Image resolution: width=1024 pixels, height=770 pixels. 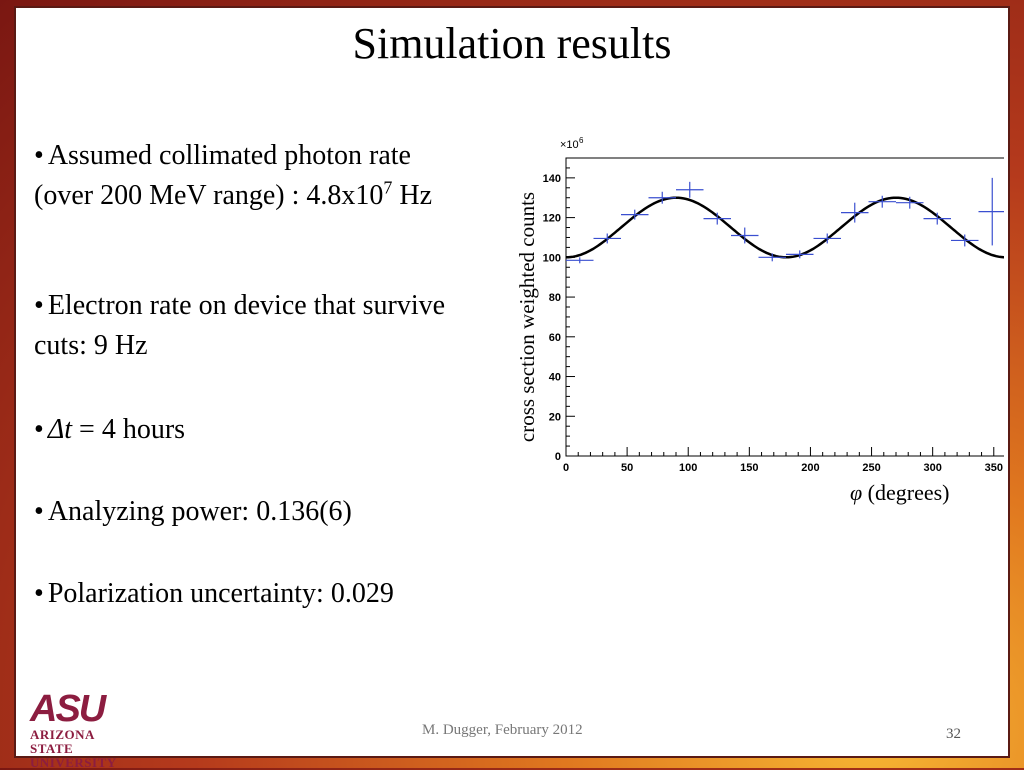 I want to click on x-tick-label: 50, so click(x=627, y=468).